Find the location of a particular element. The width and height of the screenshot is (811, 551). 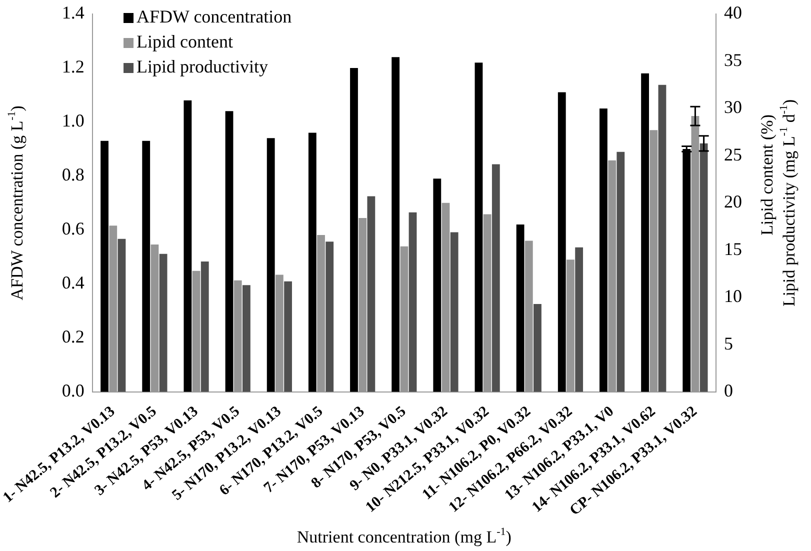

y-tick-label: 1.2 is located at coordinates (73, 66).